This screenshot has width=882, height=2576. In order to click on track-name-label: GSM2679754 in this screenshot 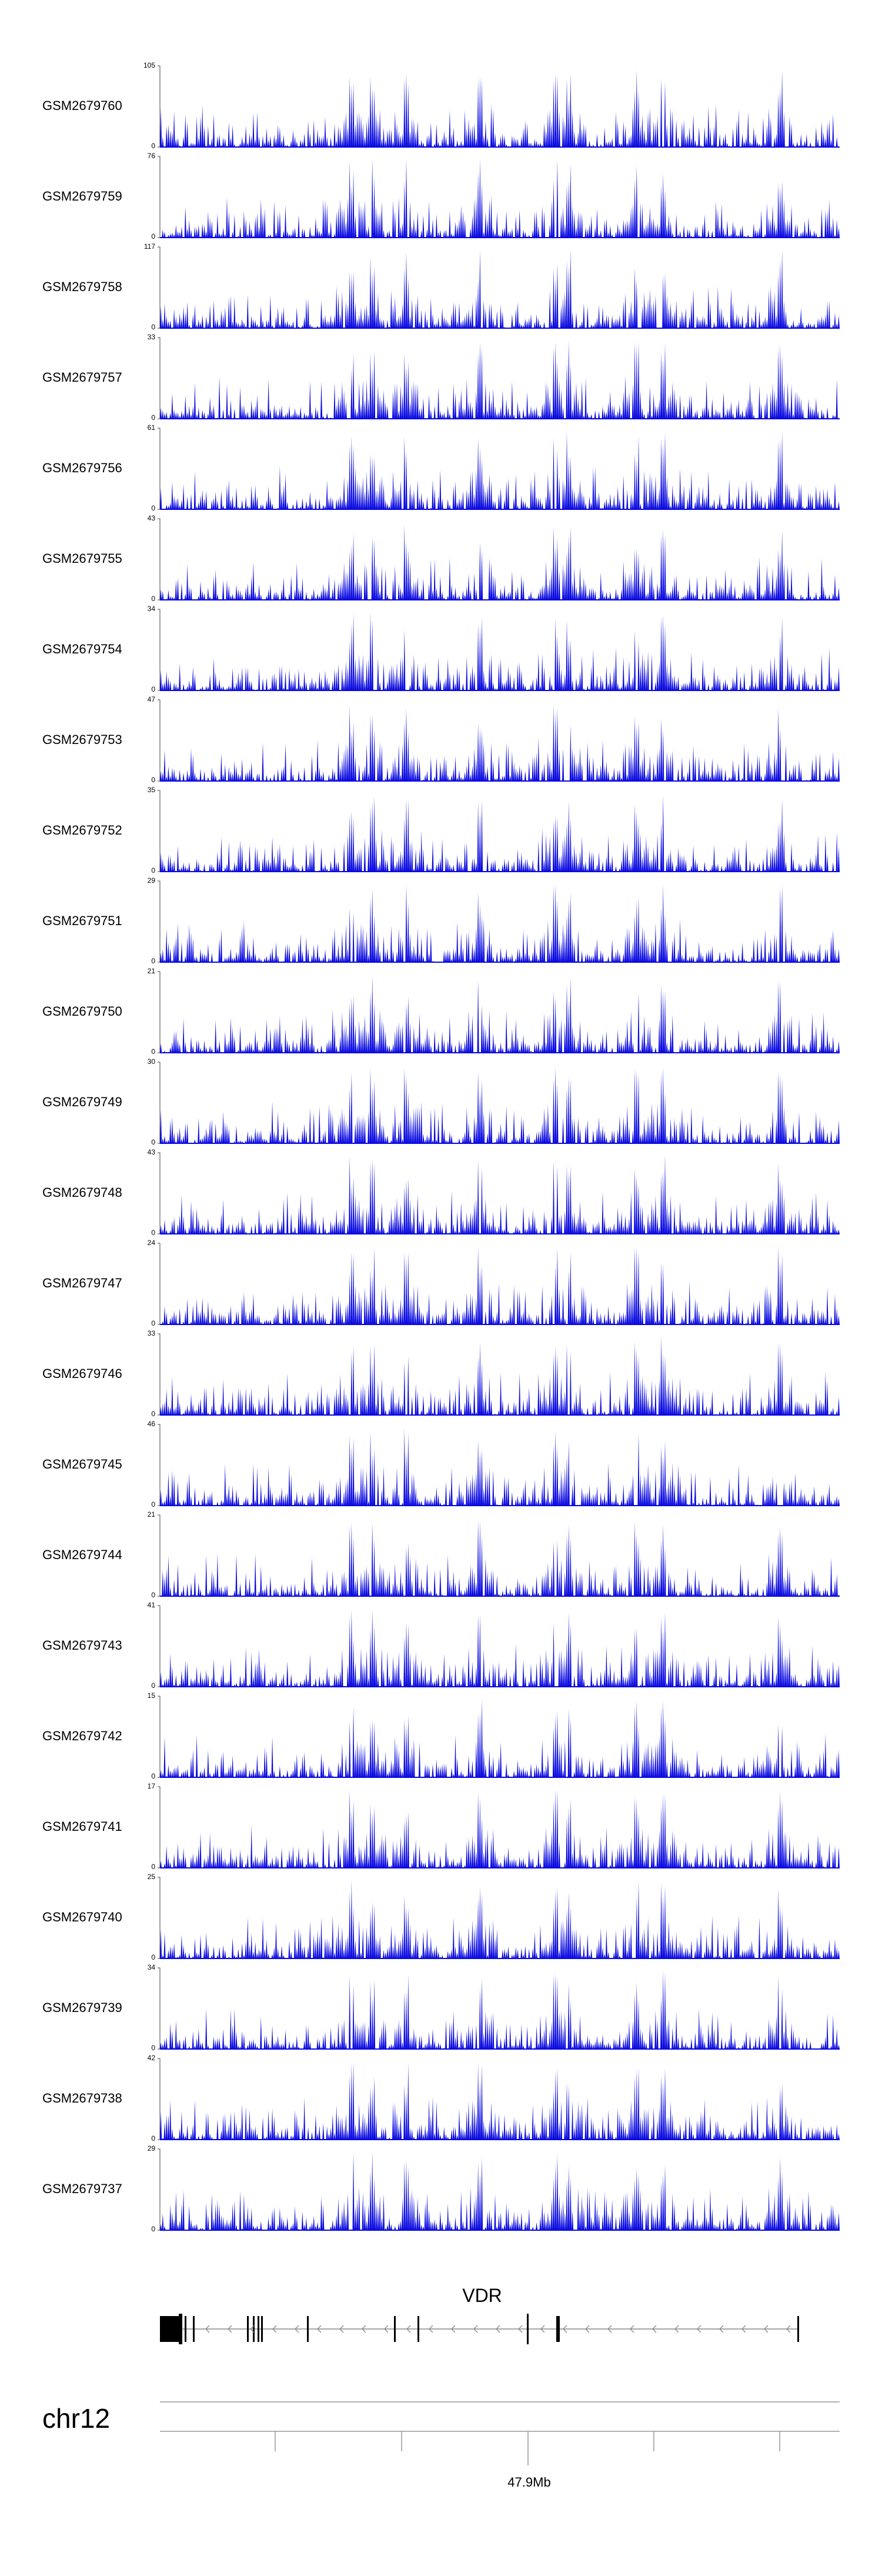, I will do `click(82, 649)`.